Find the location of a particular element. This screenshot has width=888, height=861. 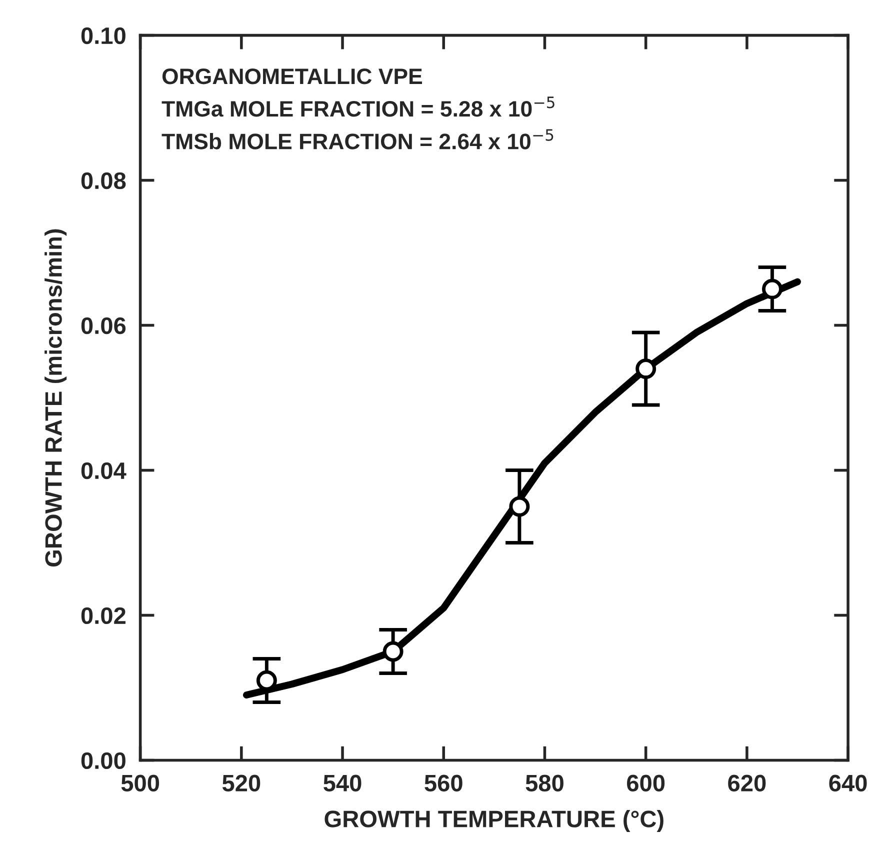

y-tick-label: 0.00 is located at coordinates (103, 761).